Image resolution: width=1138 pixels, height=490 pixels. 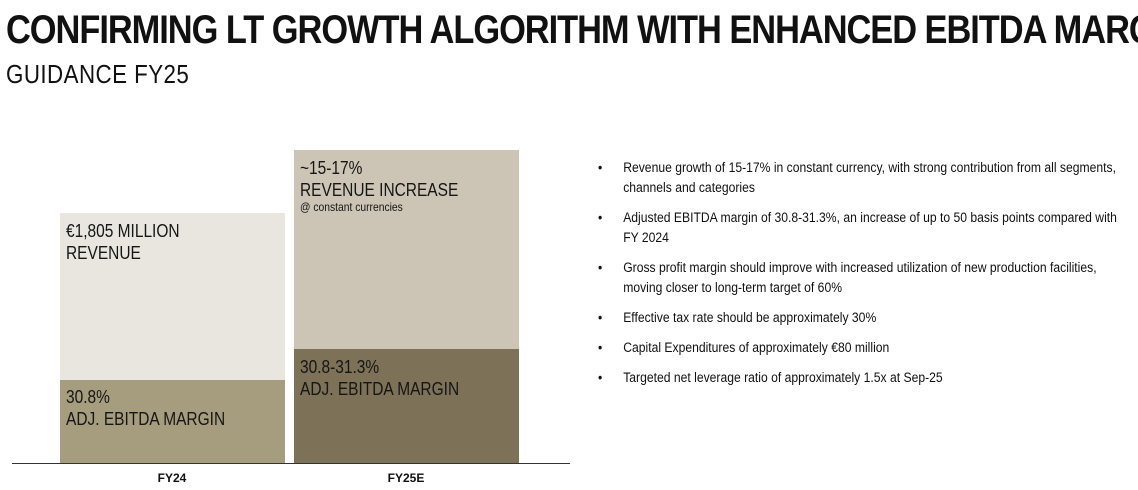 What do you see at coordinates (406, 249) in the screenshot?
I see `bar-fy25e-revenue` at bounding box center [406, 249].